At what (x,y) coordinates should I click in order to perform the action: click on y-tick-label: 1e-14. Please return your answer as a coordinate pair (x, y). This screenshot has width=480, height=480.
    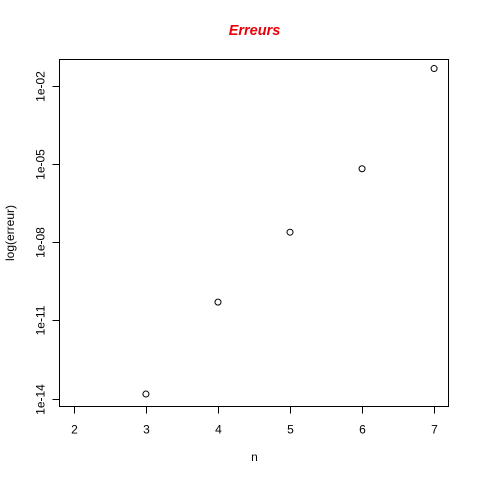
    Looking at the image, I should click on (41, 399).